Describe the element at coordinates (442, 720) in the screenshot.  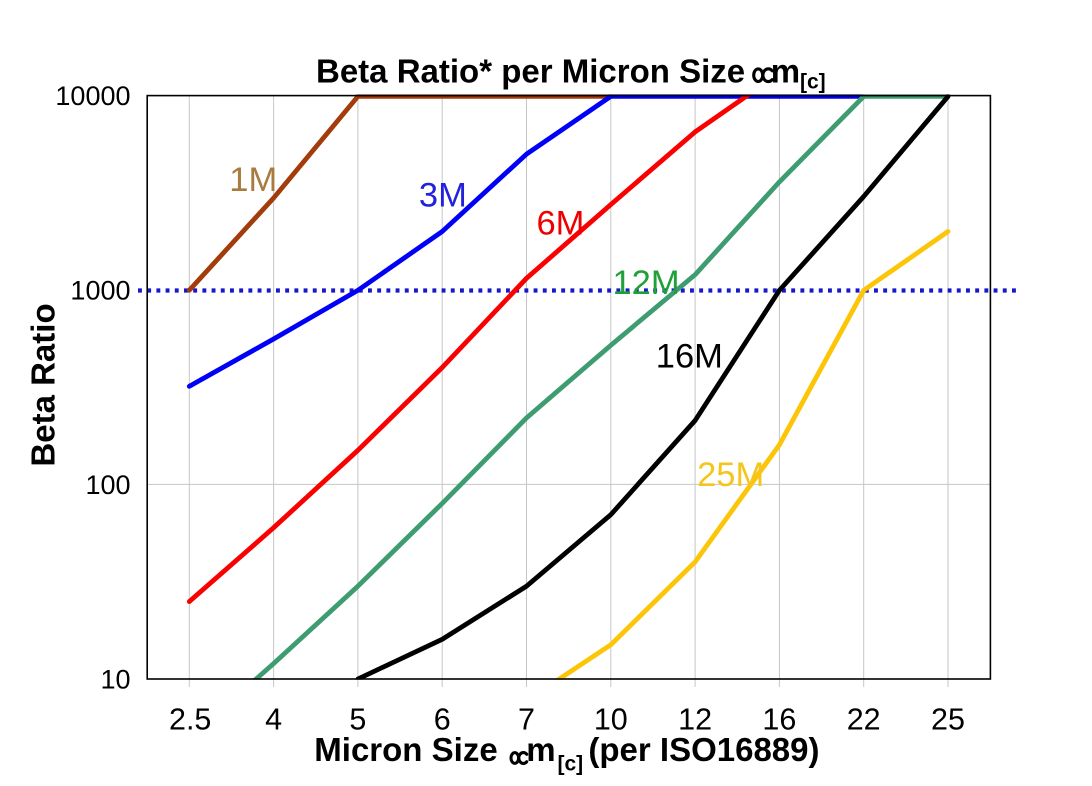
I see `svg-text: 6` at that location.